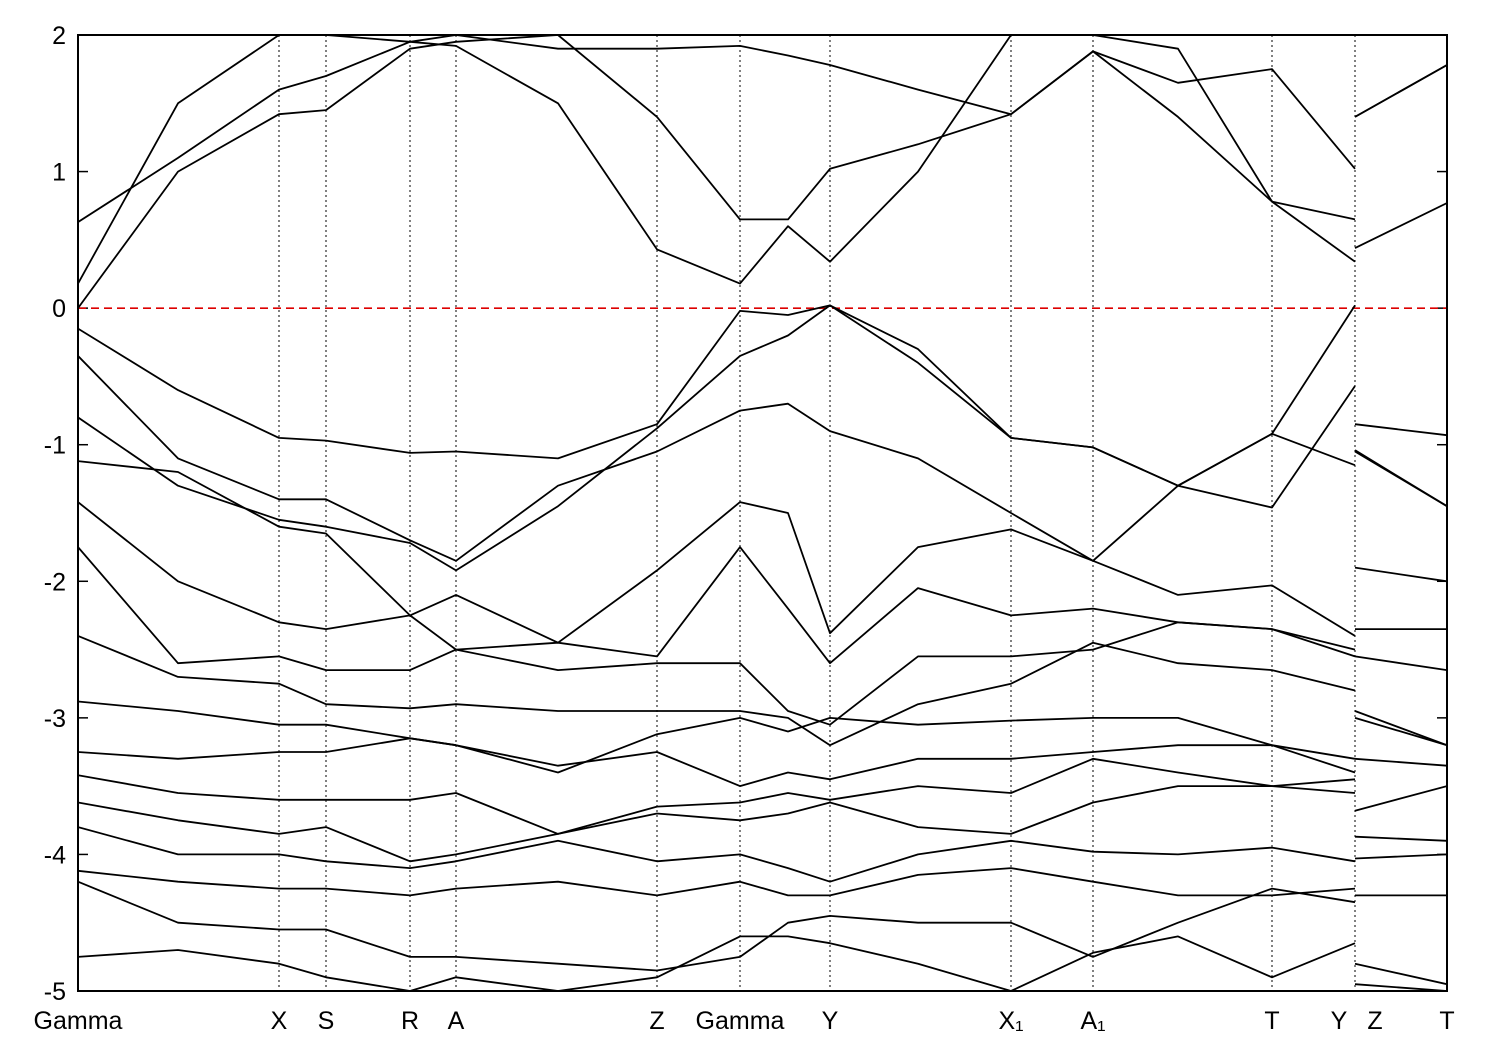 The image size is (1500, 1050). What do you see at coordinates (55, 582) in the screenshot?
I see `y-tick-label: -2` at bounding box center [55, 582].